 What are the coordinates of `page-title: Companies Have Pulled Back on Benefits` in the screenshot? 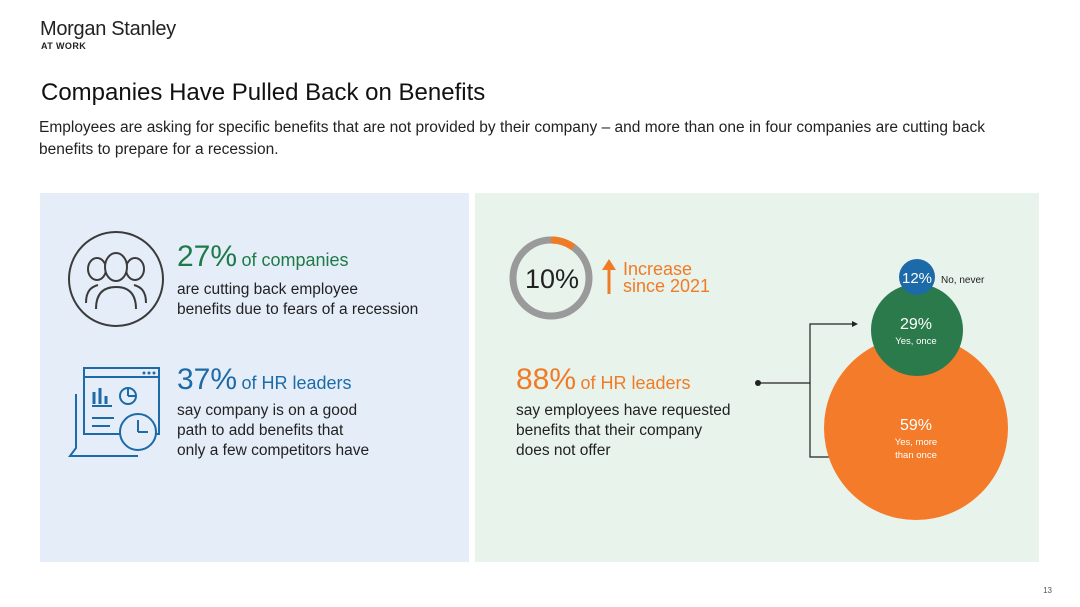 It's located at (263, 92).